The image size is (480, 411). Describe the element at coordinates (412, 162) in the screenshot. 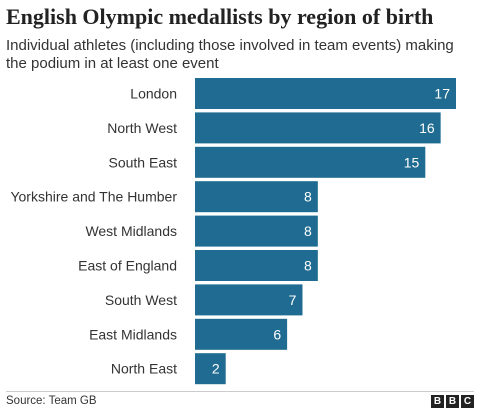

I see `data-label: 15` at that location.